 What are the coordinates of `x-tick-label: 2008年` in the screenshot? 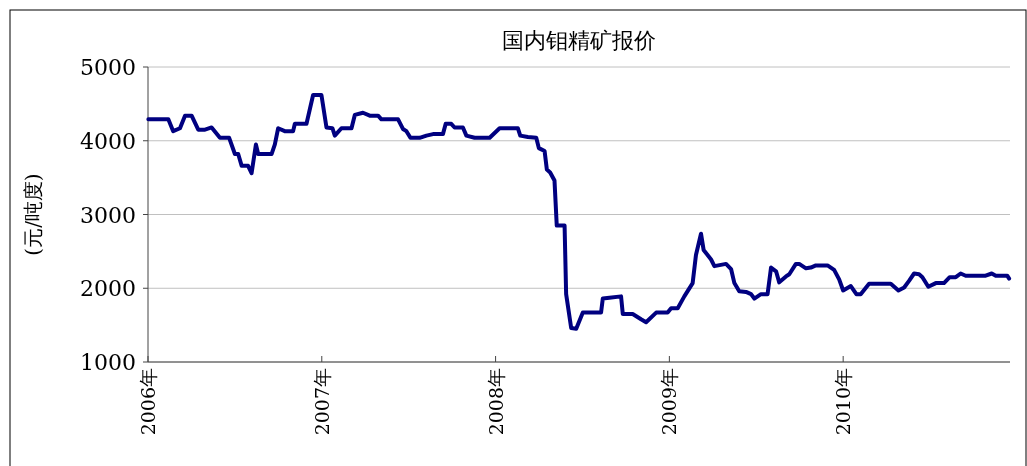 It's located at (495, 402).